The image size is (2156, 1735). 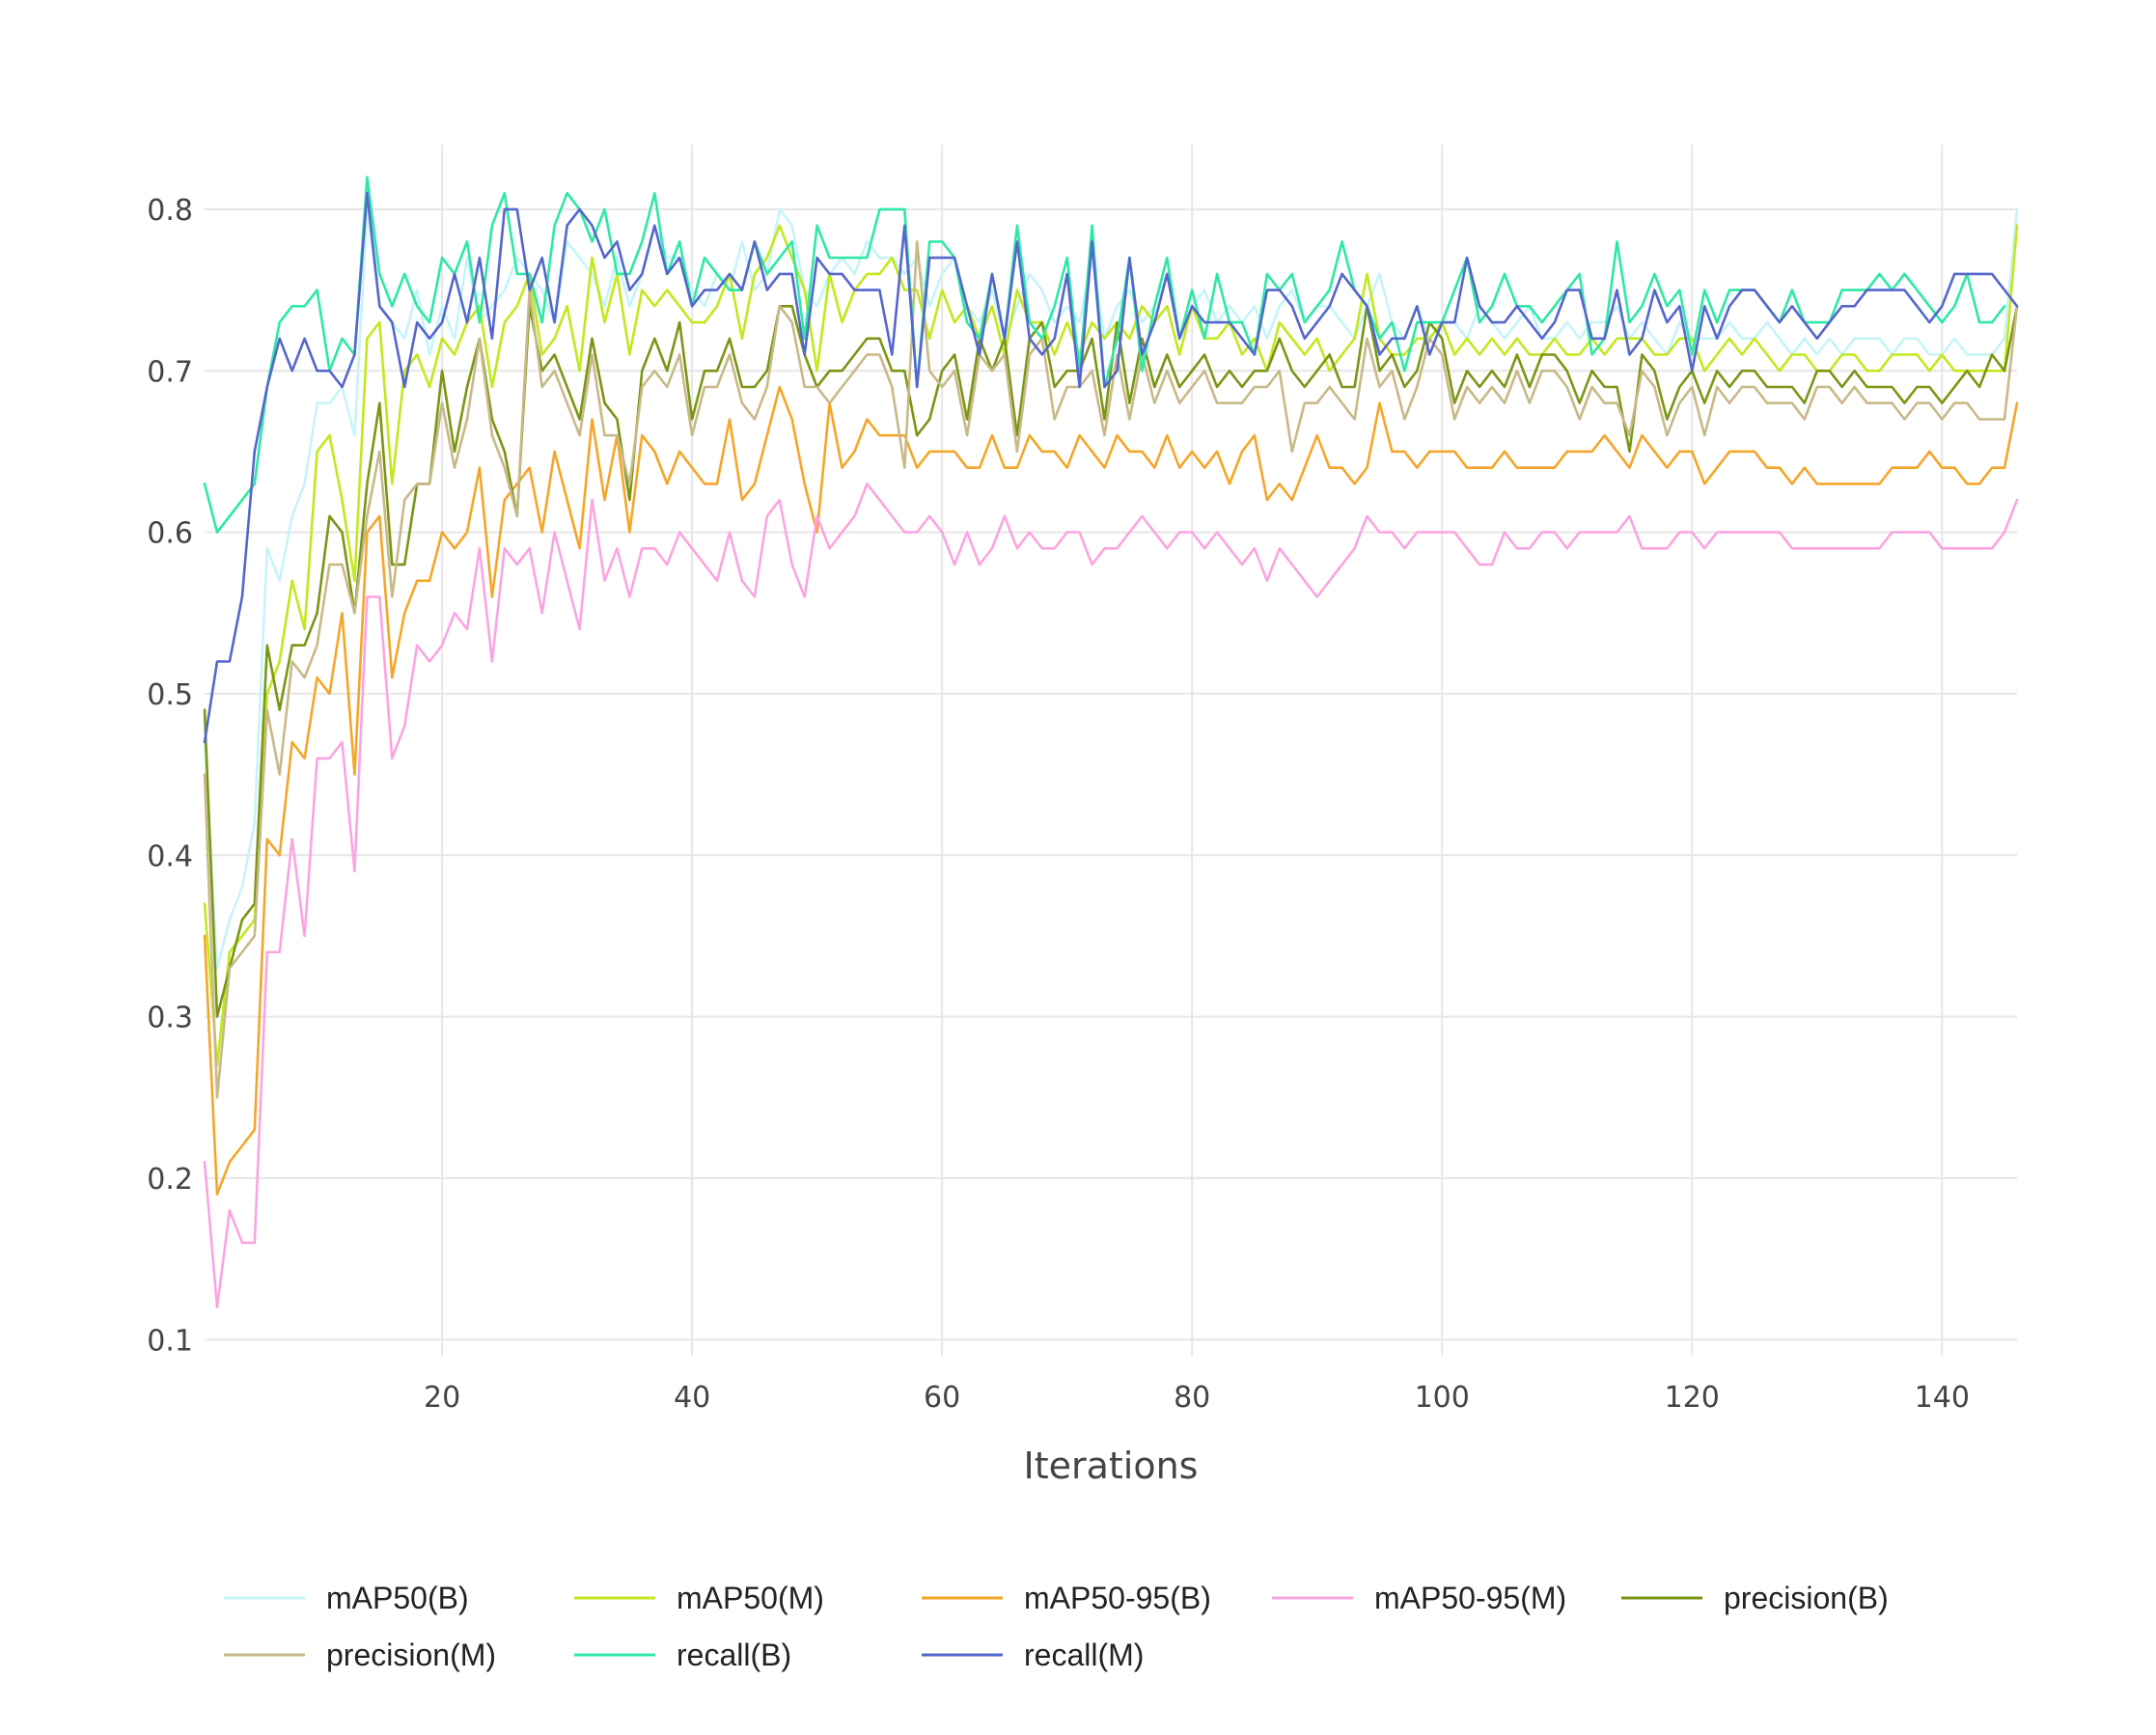 What do you see at coordinates (1806, 1598) in the screenshot?
I see `legend-label: precision(B)` at bounding box center [1806, 1598].